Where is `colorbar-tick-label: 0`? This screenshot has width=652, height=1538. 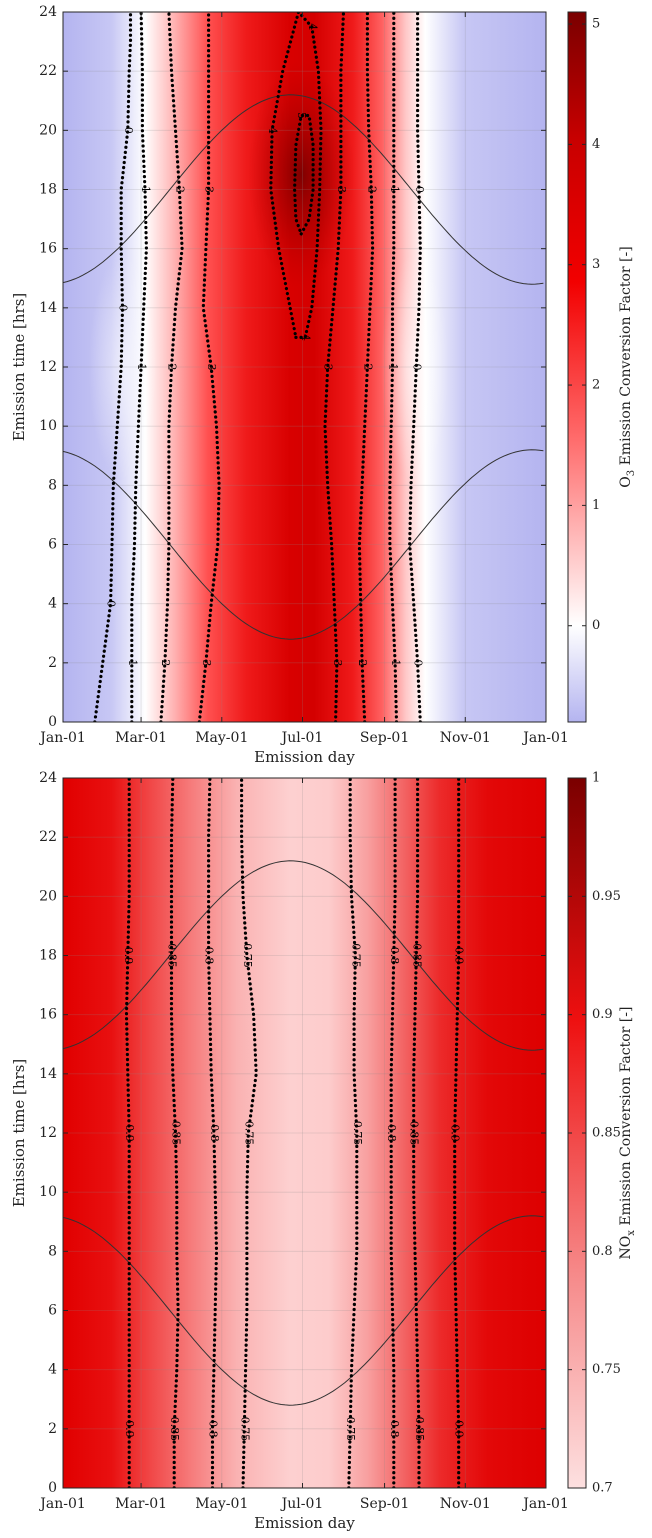 colorbar-tick-label: 0 is located at coordinates (596, 625).